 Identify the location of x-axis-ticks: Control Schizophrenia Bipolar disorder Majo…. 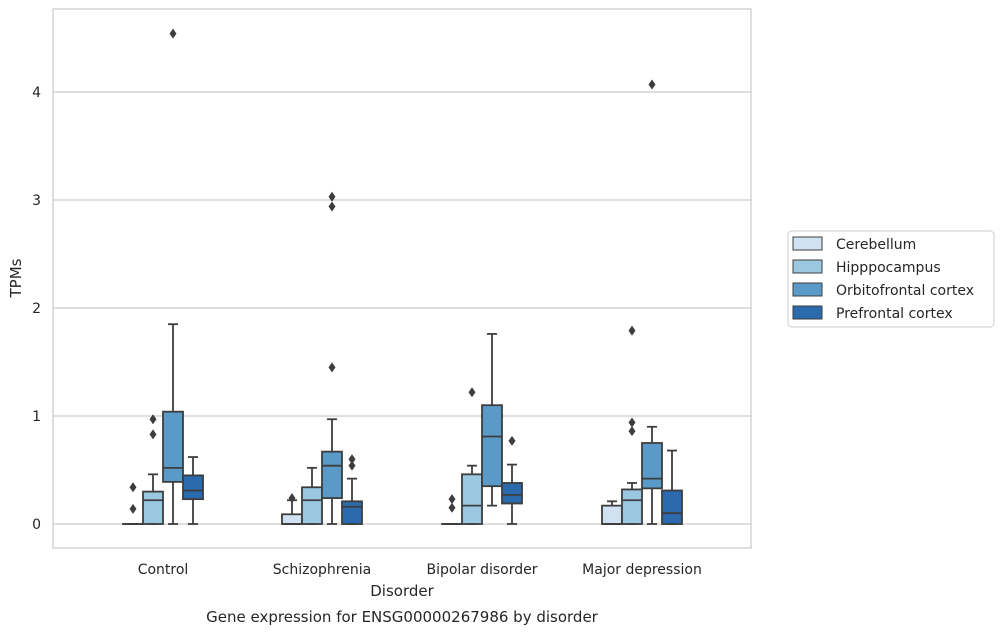
(420, 570).